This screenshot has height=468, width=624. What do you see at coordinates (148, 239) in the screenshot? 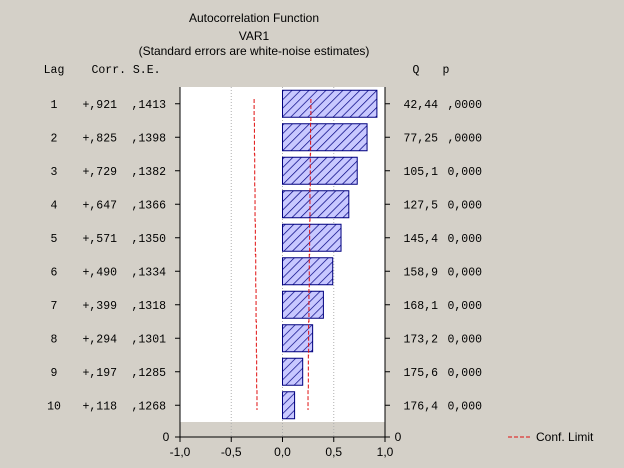
I see `row-se: ,1350` at bounding box center [148, 239].